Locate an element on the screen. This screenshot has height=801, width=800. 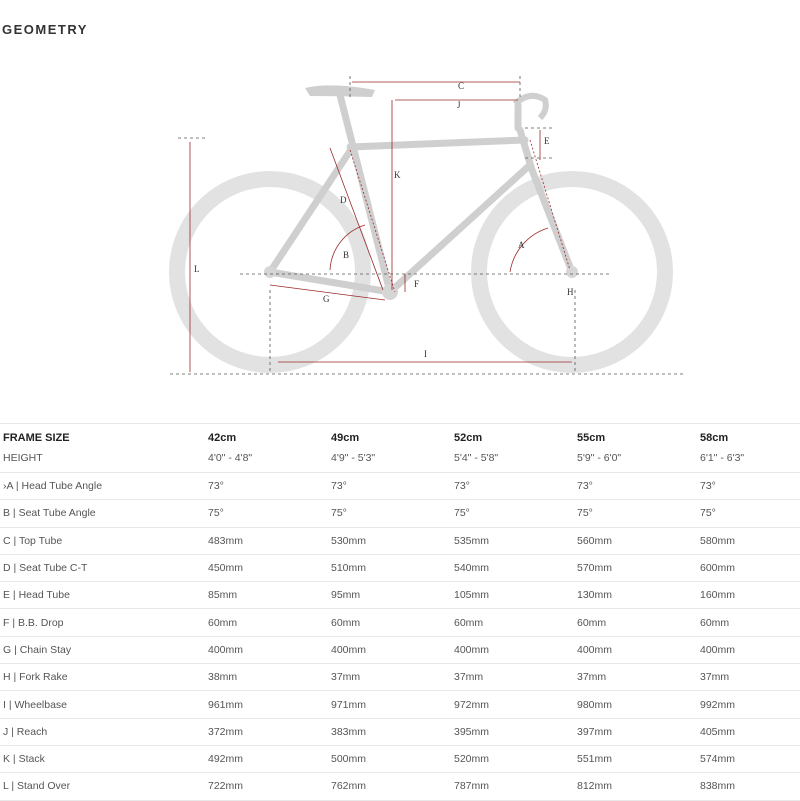
label-l: L is located at coordinates (197, 269).